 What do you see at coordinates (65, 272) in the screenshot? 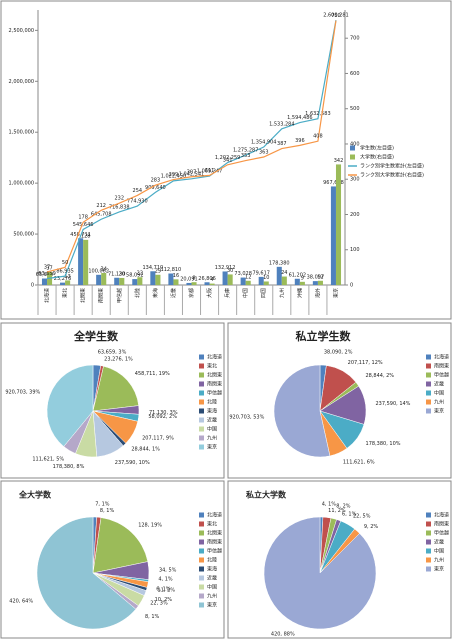
I see `line-value-label: 86,935` at bounding box center [65, 272].